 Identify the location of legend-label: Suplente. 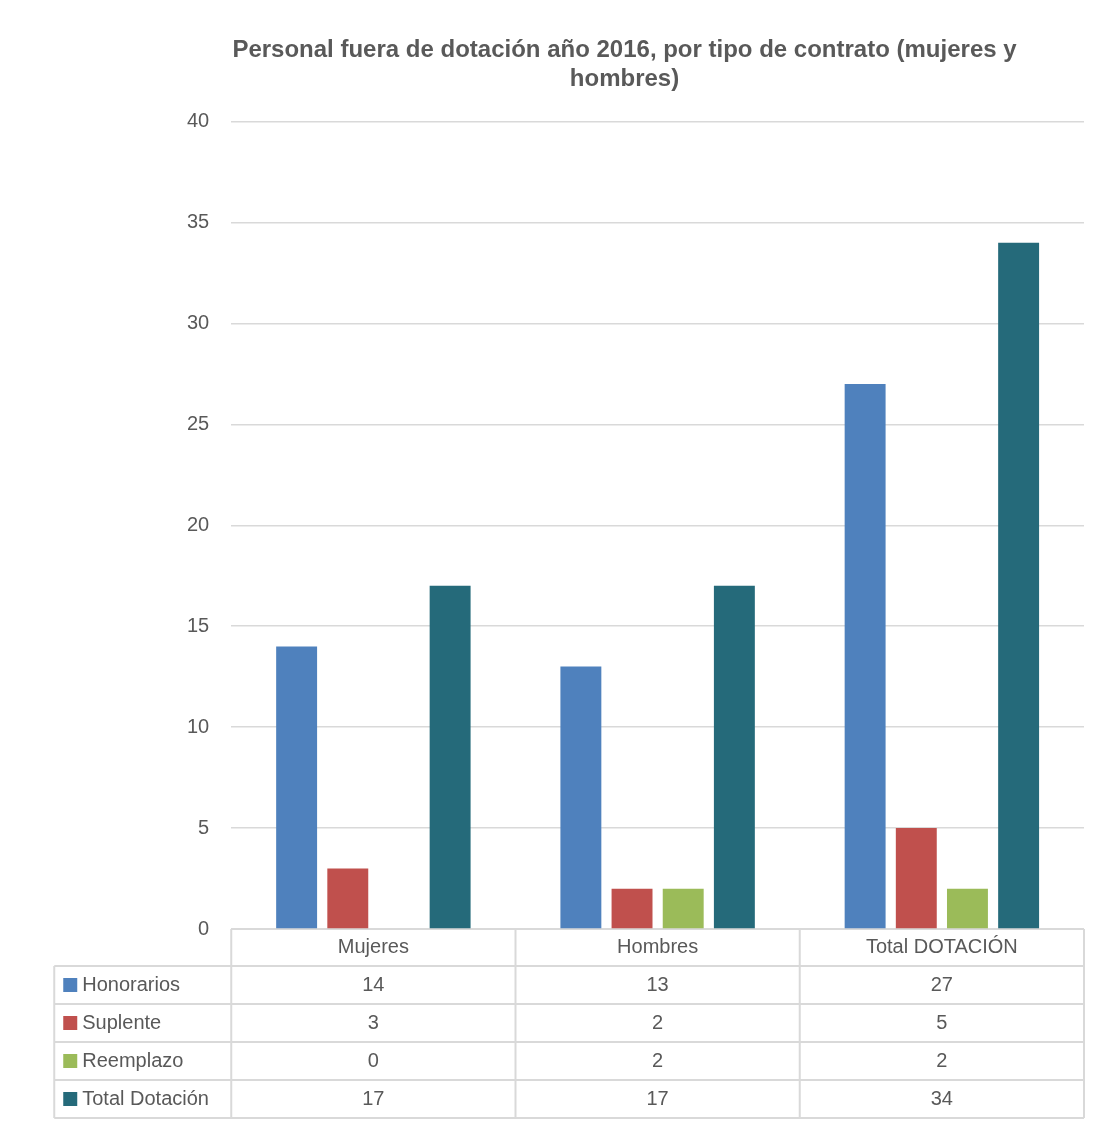
(122, 1021).